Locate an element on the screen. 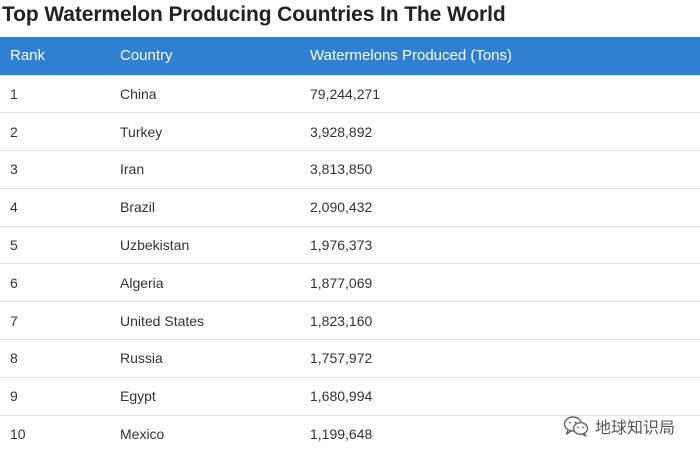 This screenshot has width=700, height=454. cell-country: Mexico is located at coordinates (142, 434).